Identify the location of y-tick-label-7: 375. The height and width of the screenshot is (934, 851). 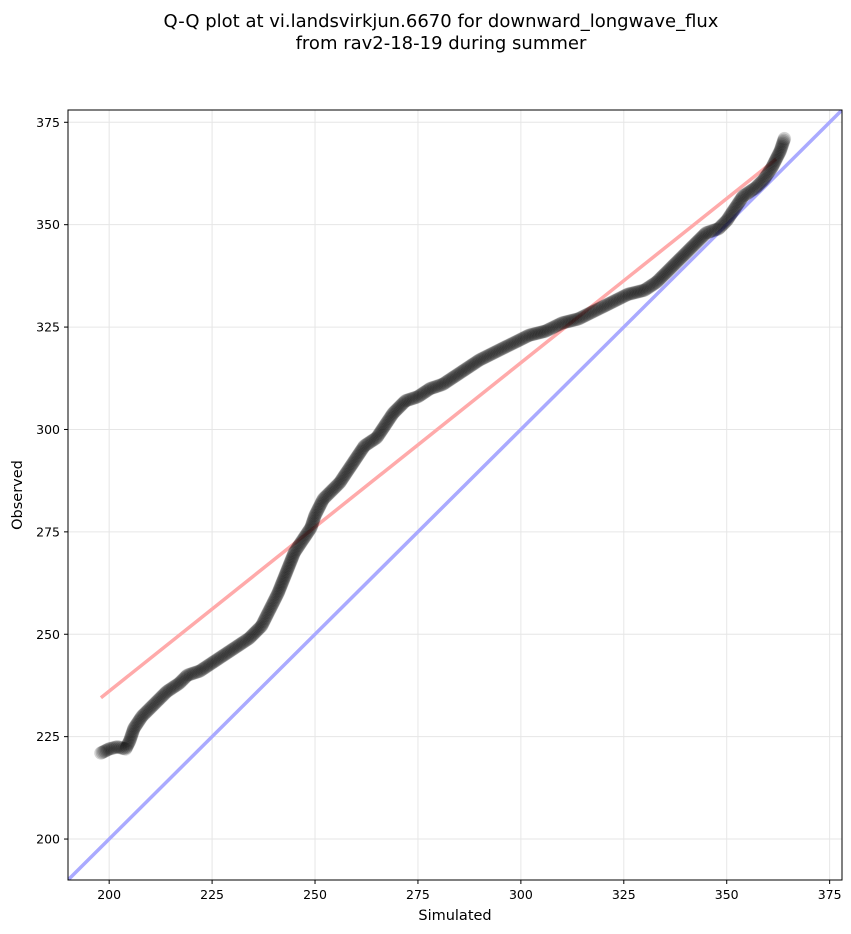
(48, 122).